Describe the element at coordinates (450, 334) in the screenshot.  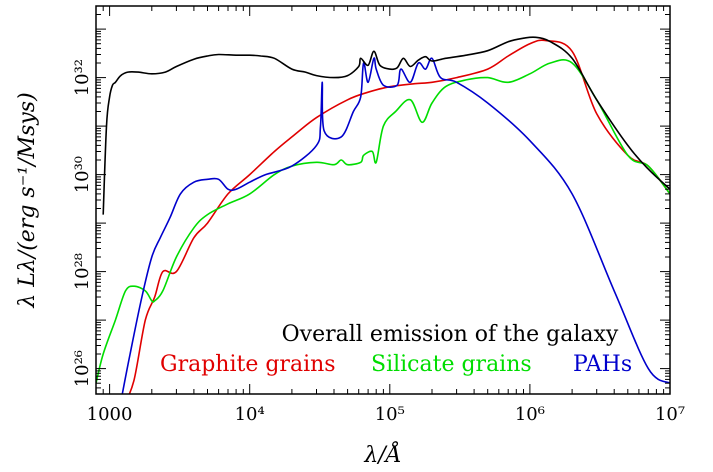
I see `legend-header: Overall emission of the galaxy` at that location.